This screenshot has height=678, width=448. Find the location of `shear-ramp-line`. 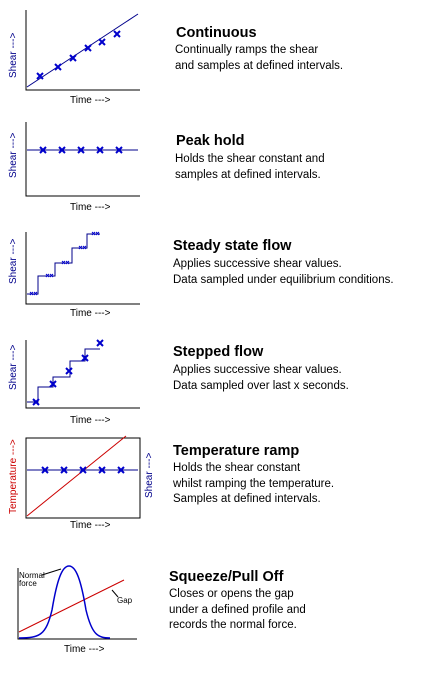

shear-ramp-line is located at coordinates (82, 50).